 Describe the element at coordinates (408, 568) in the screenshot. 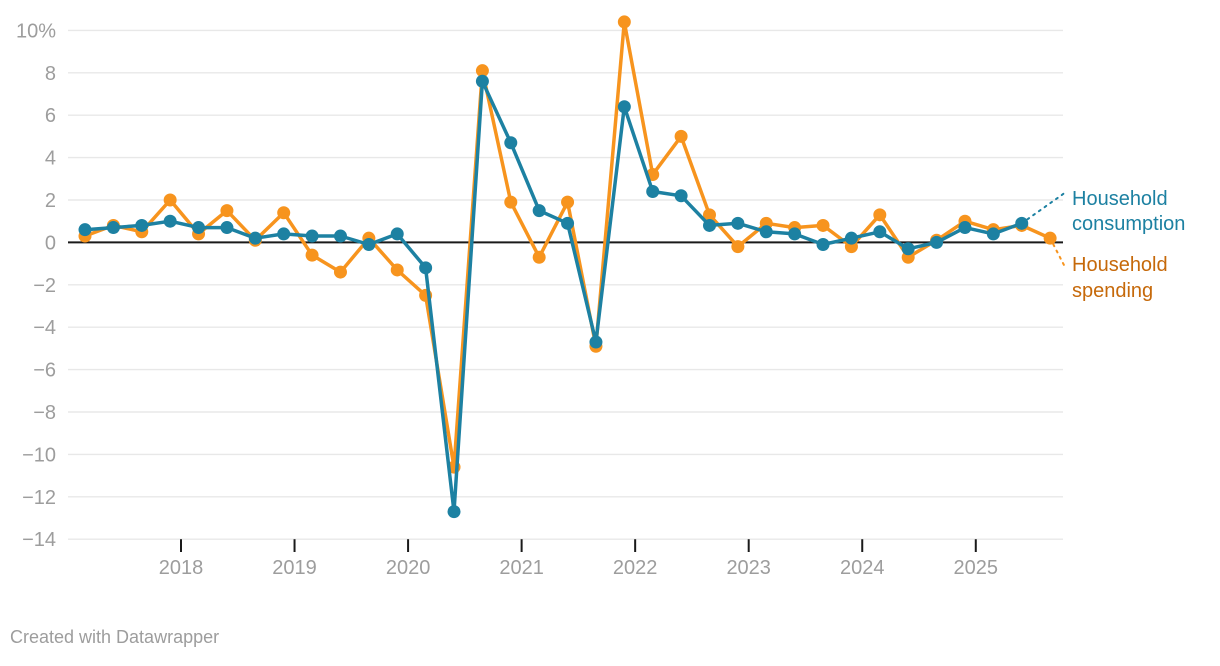

I see `x-axis-tick-label: 2020` at that location.